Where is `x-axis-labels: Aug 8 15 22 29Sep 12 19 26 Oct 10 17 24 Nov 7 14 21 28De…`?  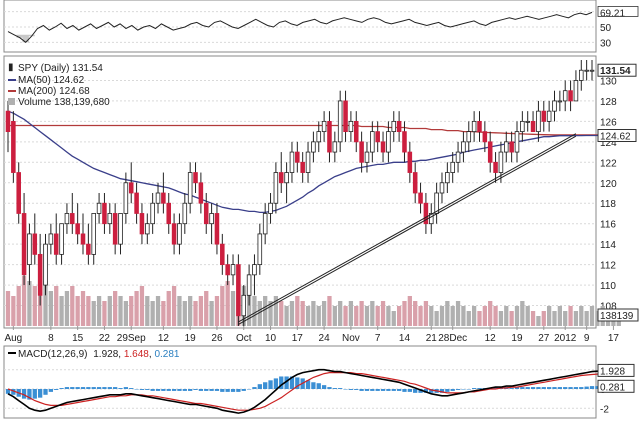
x-axis-labels: Aug 8 15 22 29Sep 12 19 26 Oct 10 17 24 Nov 7 14 21 28De… is located at coordinates (311, 335).